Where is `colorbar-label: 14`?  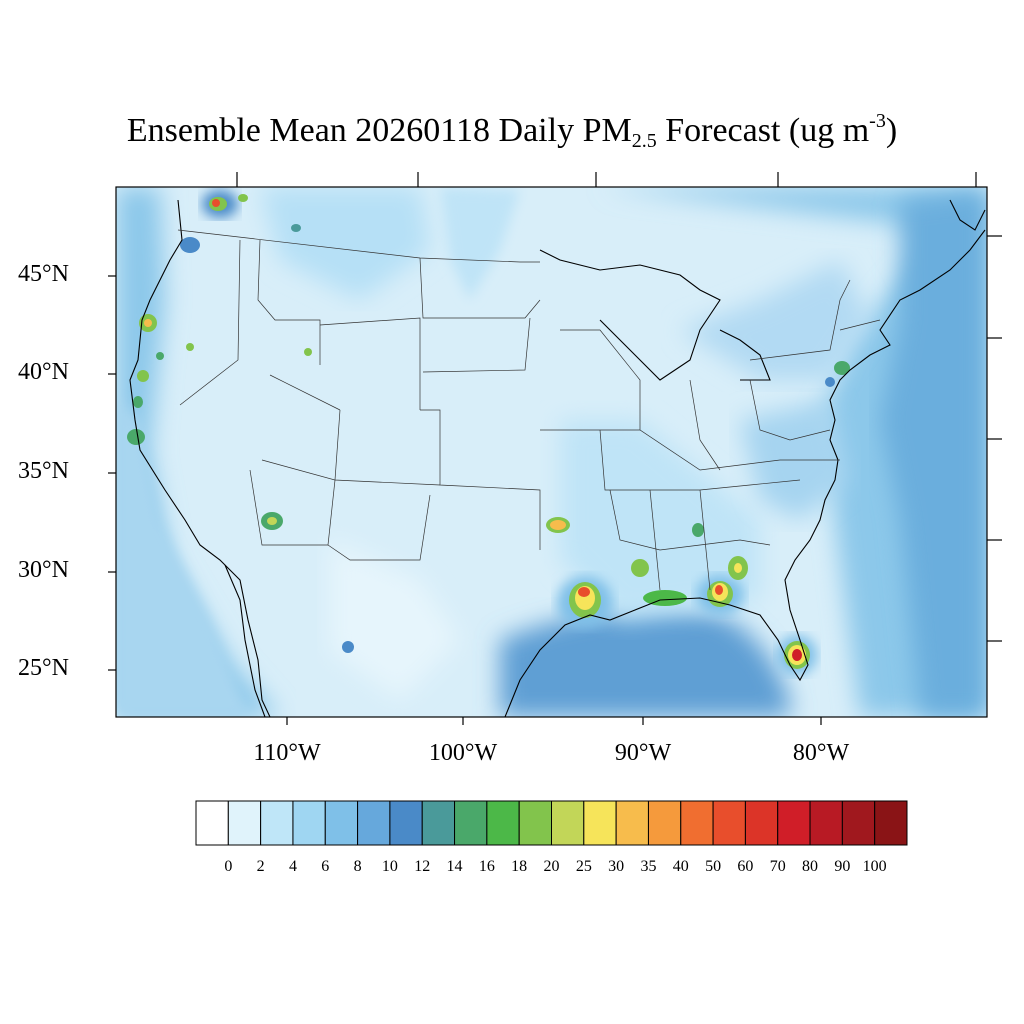 colorbar-label: 14 is located at coordinates (454, 866).